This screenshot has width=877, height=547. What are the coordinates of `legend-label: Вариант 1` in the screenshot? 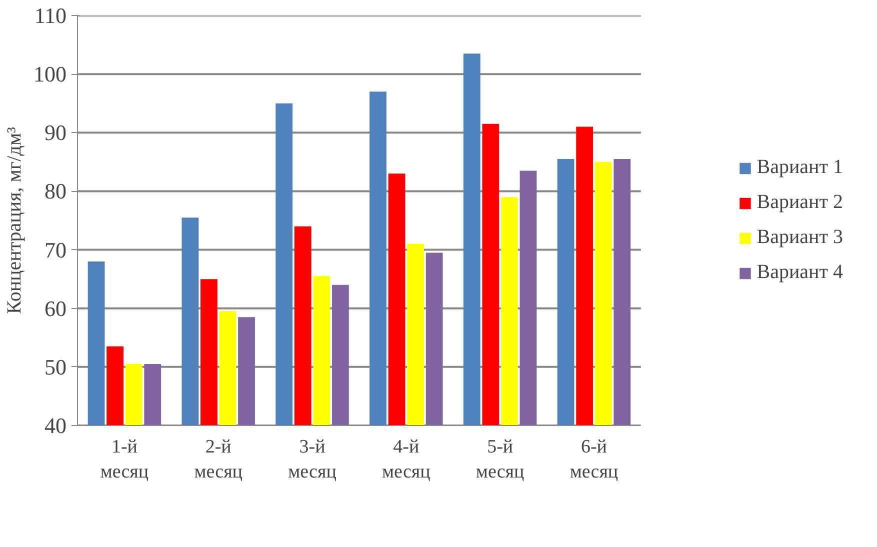 It's located at (799, 167).